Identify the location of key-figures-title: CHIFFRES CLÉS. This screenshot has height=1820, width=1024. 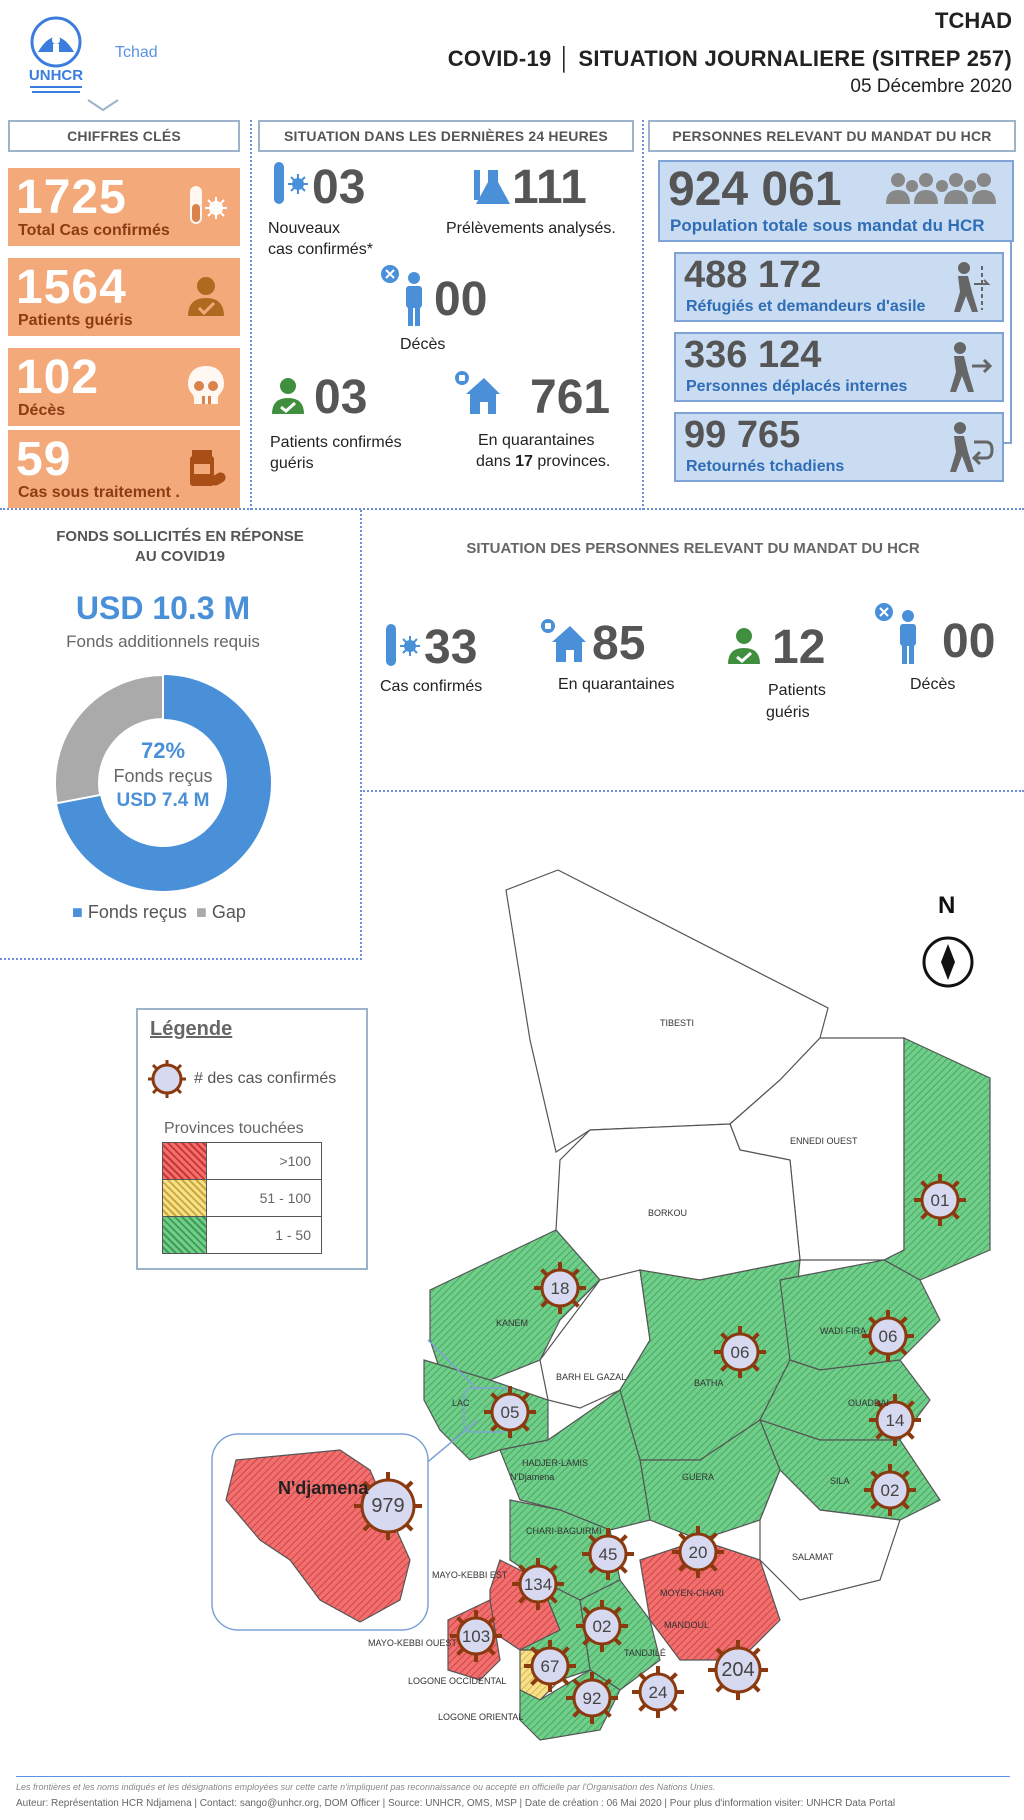
(124, 136).